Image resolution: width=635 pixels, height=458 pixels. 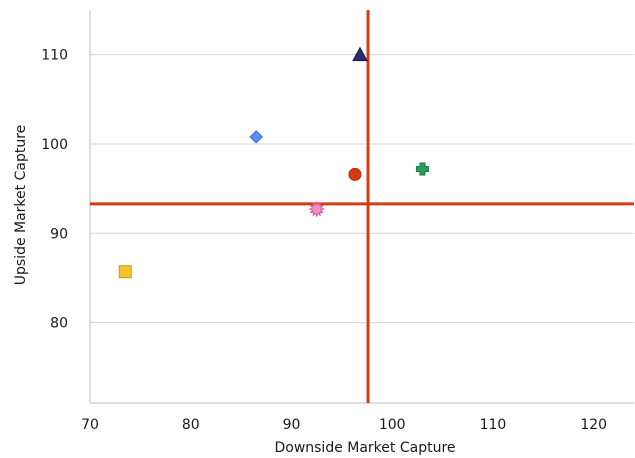 What do you see at coordinates (392, 425) in the screenshot?
I see `x-tick-label: 100` at bounding box center [392, 425].